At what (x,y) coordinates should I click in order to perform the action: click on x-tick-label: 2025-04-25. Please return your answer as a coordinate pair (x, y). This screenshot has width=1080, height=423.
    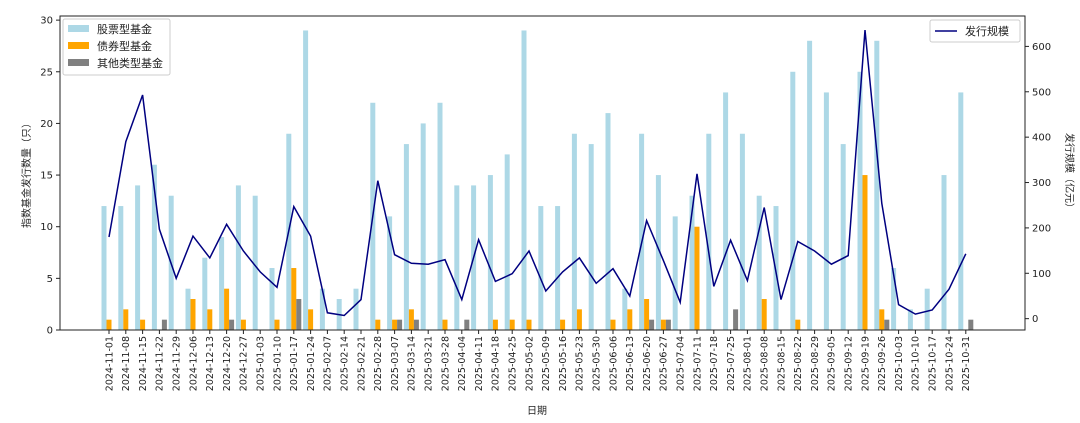
    Looking at the image, I should click on (513, 363).